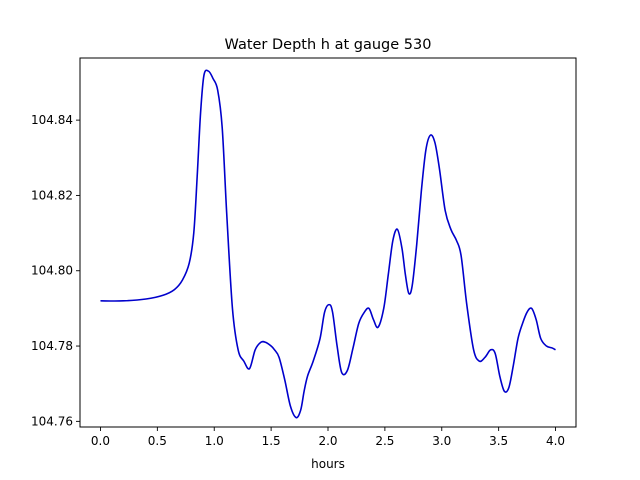 The width and height of the screenshot is (640, 480). Describe the element at coordinates (555, 441) in the screenshot. I see `x-tick-label: 4.0` at that location.